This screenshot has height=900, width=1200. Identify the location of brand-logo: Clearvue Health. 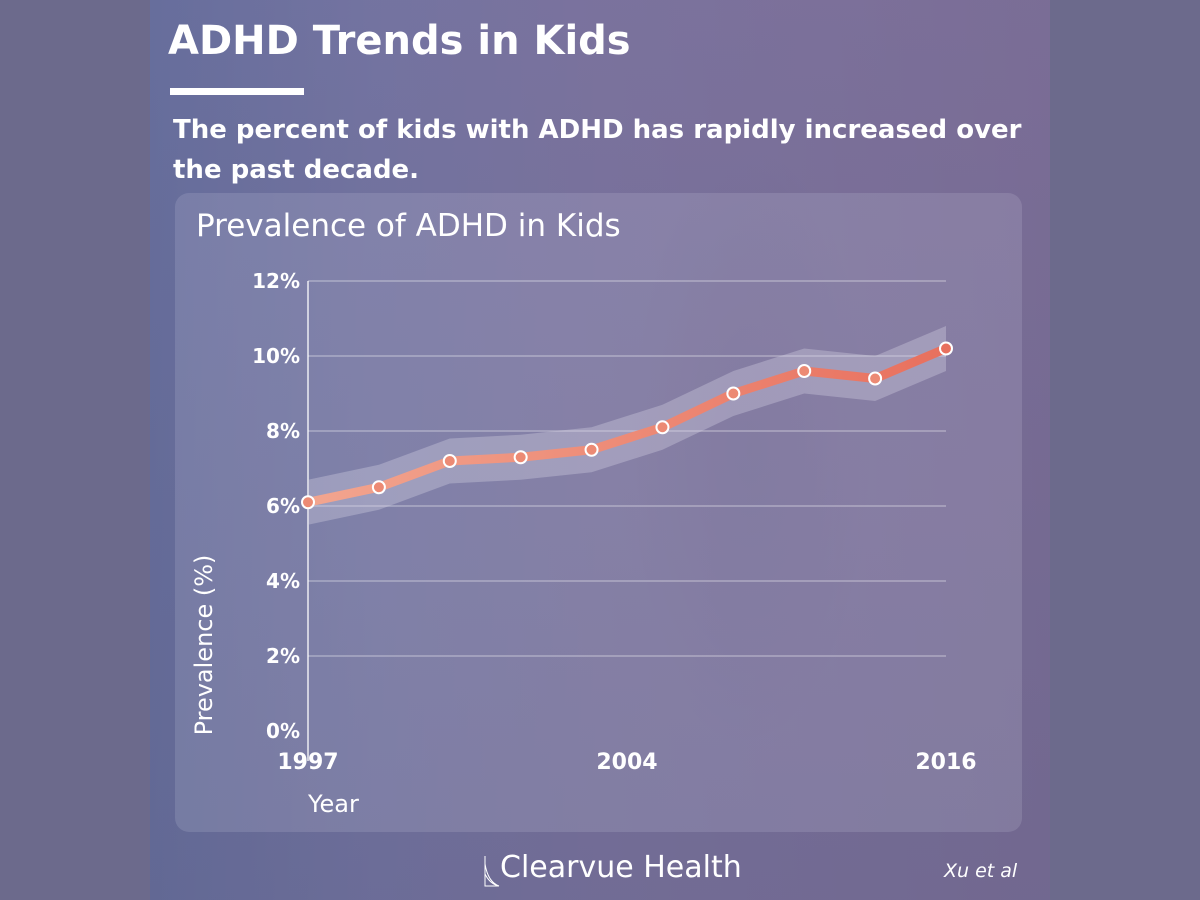
(613, 868).